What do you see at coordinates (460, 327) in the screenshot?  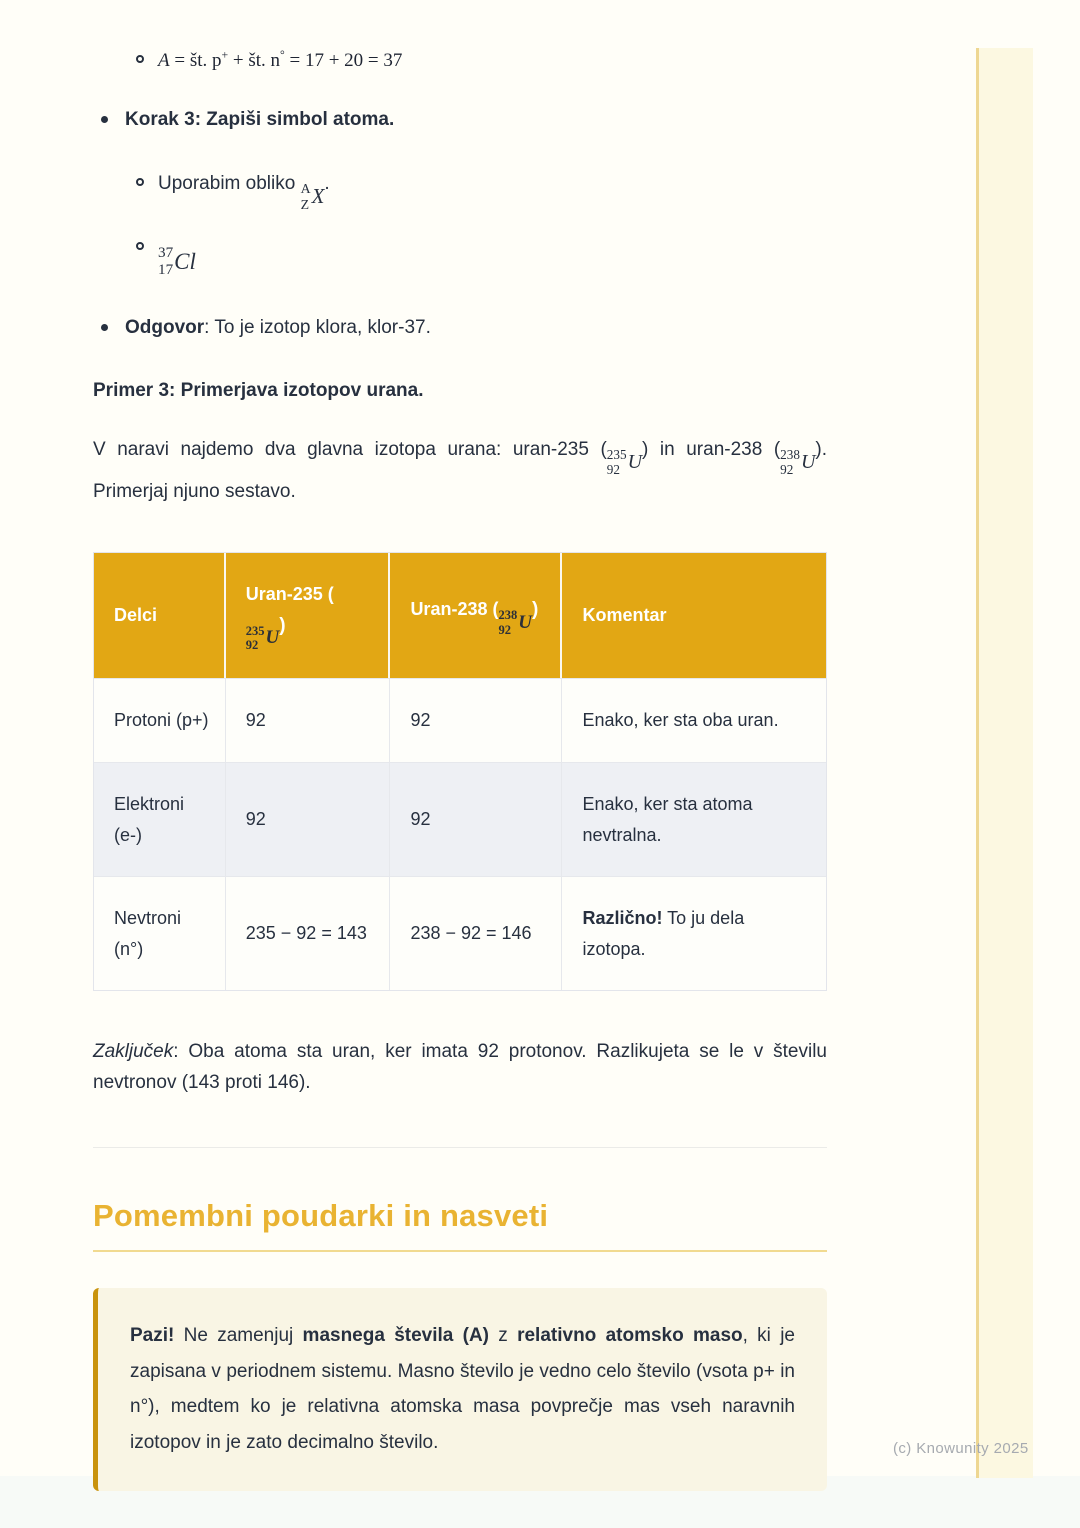 I see `list-item-odgovor: Odgovor: To je izotop klora, klor-37.` at bounding box center [460, 327].